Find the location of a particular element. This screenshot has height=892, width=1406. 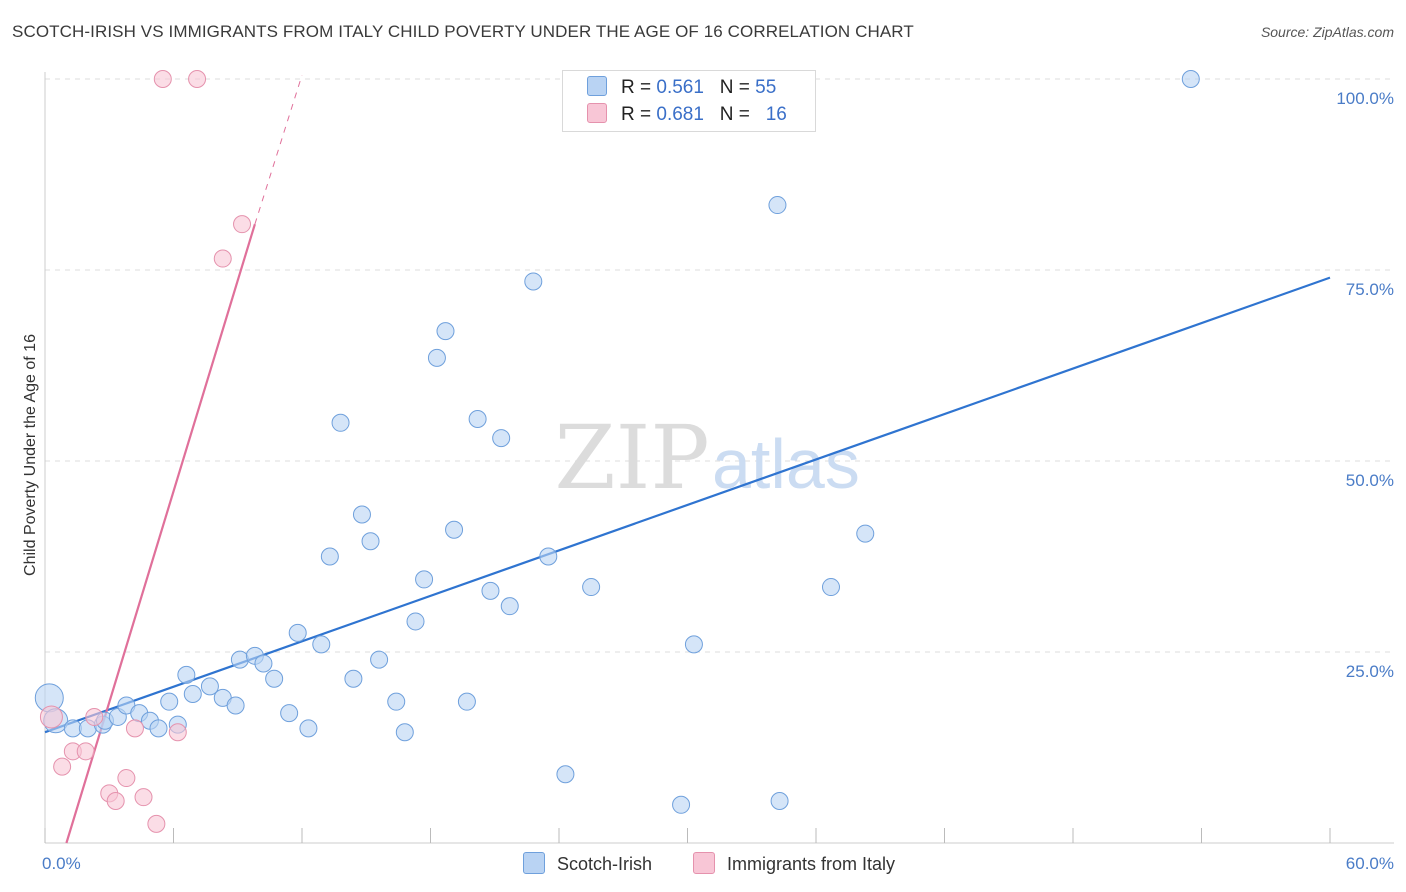

x-tick-min: 0.0% is located at coordinates (61, 863).